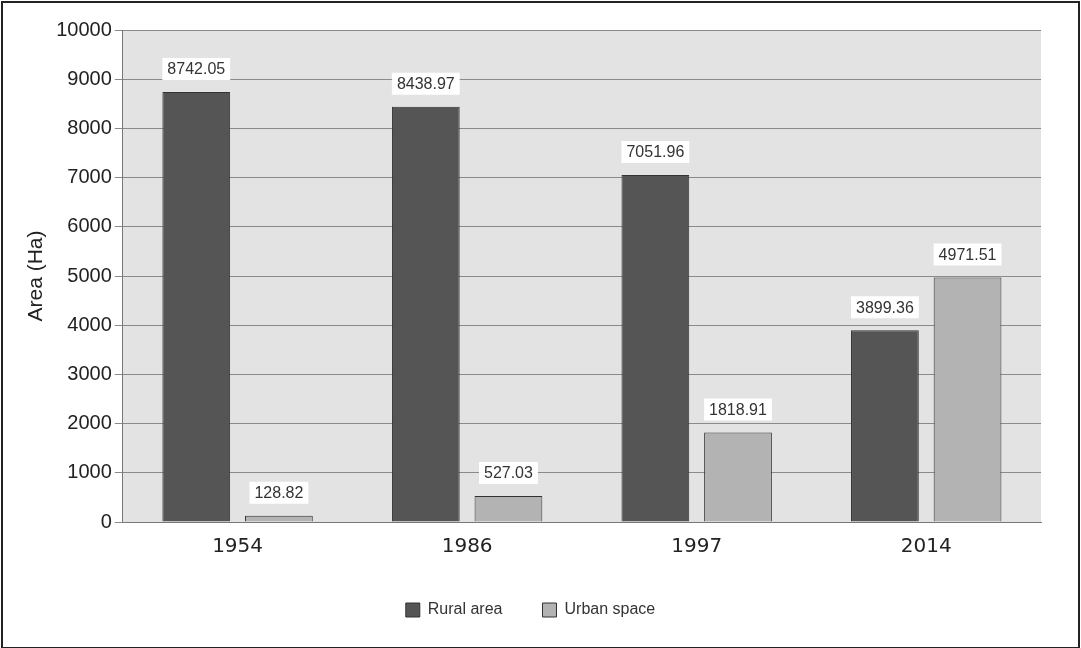 Image resolution: width=1081 pixels, height=648 pixels. I want to click on y-tick-label: 1000, so click(89, 471).